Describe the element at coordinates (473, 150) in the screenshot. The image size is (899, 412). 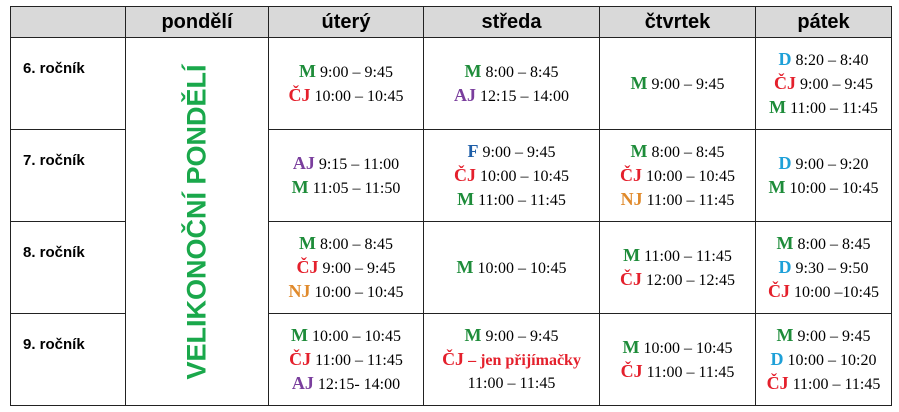
I see `subject-code: F` at that location.